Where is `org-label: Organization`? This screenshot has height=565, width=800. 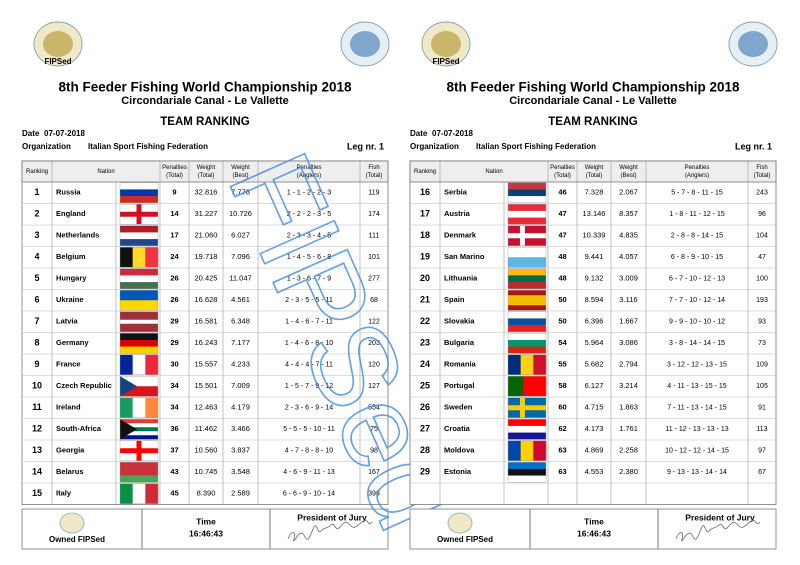
org-label: Organization is located at coordinates (434, 146).